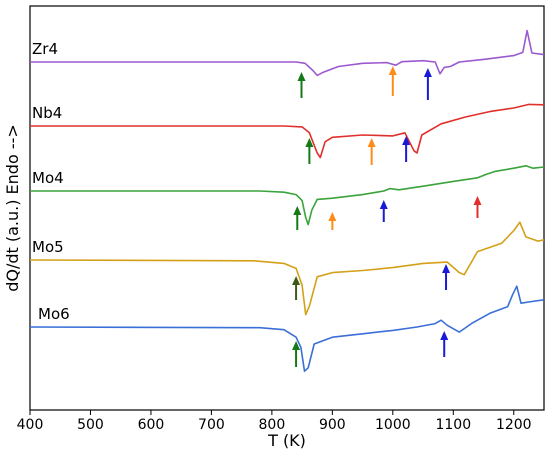 The height and width of the screenshot is (453, 550). I want to click on x-axis-ticks: 400 500 600 700 800 900 1000 1100 1200, so click(274, 421).